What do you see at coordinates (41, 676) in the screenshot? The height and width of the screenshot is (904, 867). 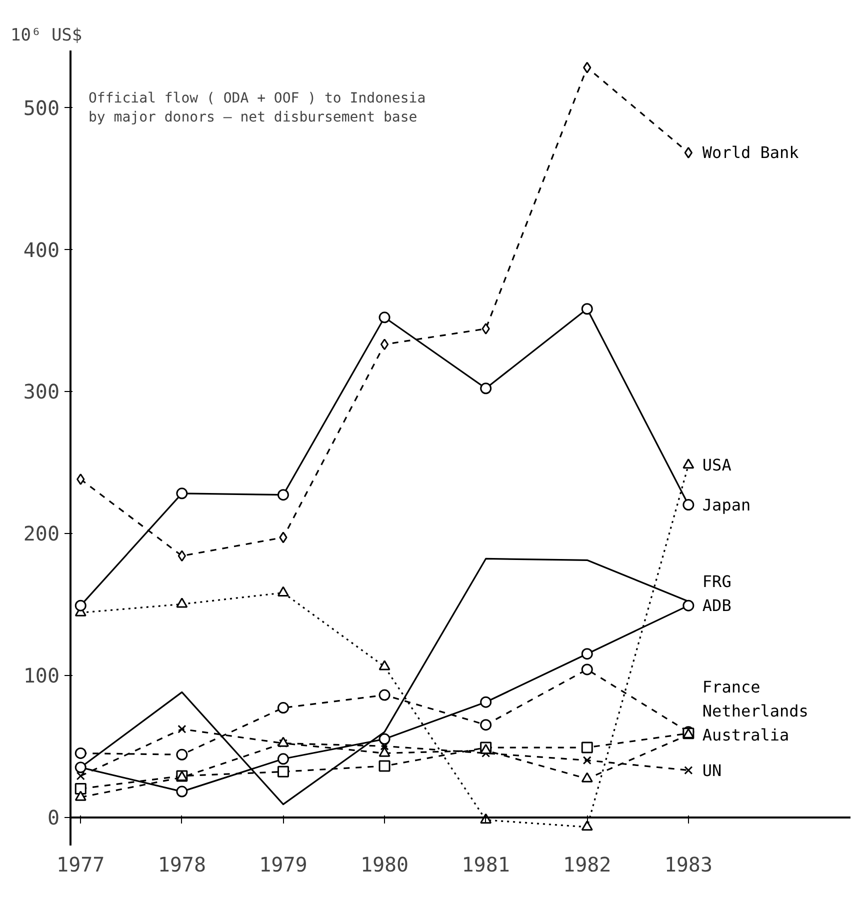 I see `y-tick-label: 100` at bounding box center [41, 676].